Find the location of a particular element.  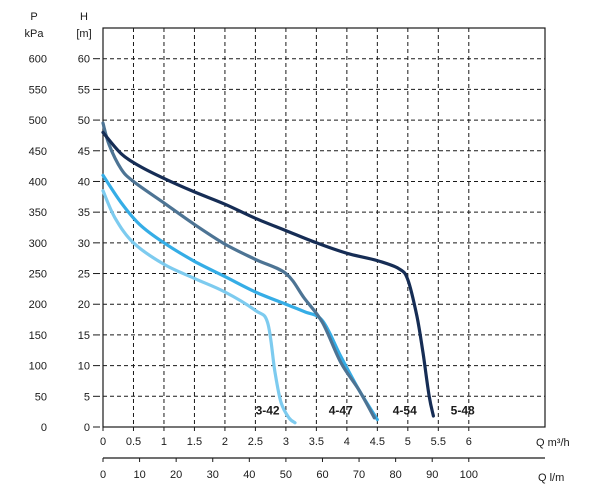

head-tick-20: 20 is located at coordinates (84, 305).